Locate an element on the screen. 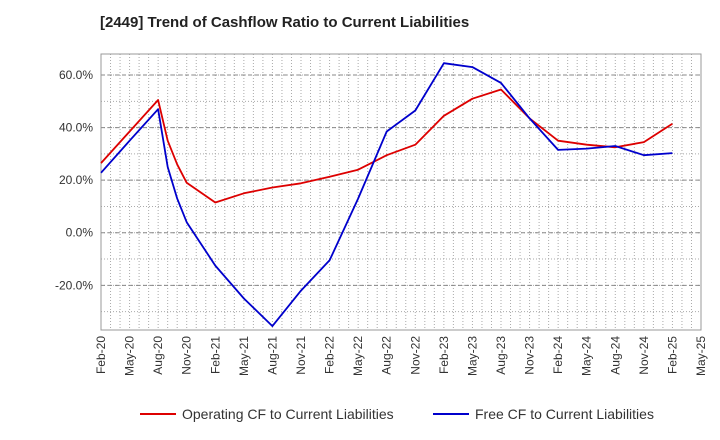 The height and width of the screenshot is (440, 720). x-tick-label: Aug-23 is located at coordinates (501, 355).